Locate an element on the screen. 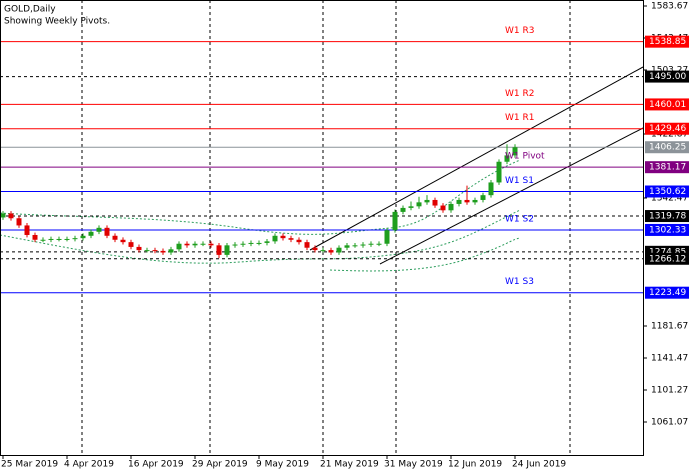 This screenshot has width=700, height=475. pivot-value: 1381.17 is located at coordinates (667, 168).